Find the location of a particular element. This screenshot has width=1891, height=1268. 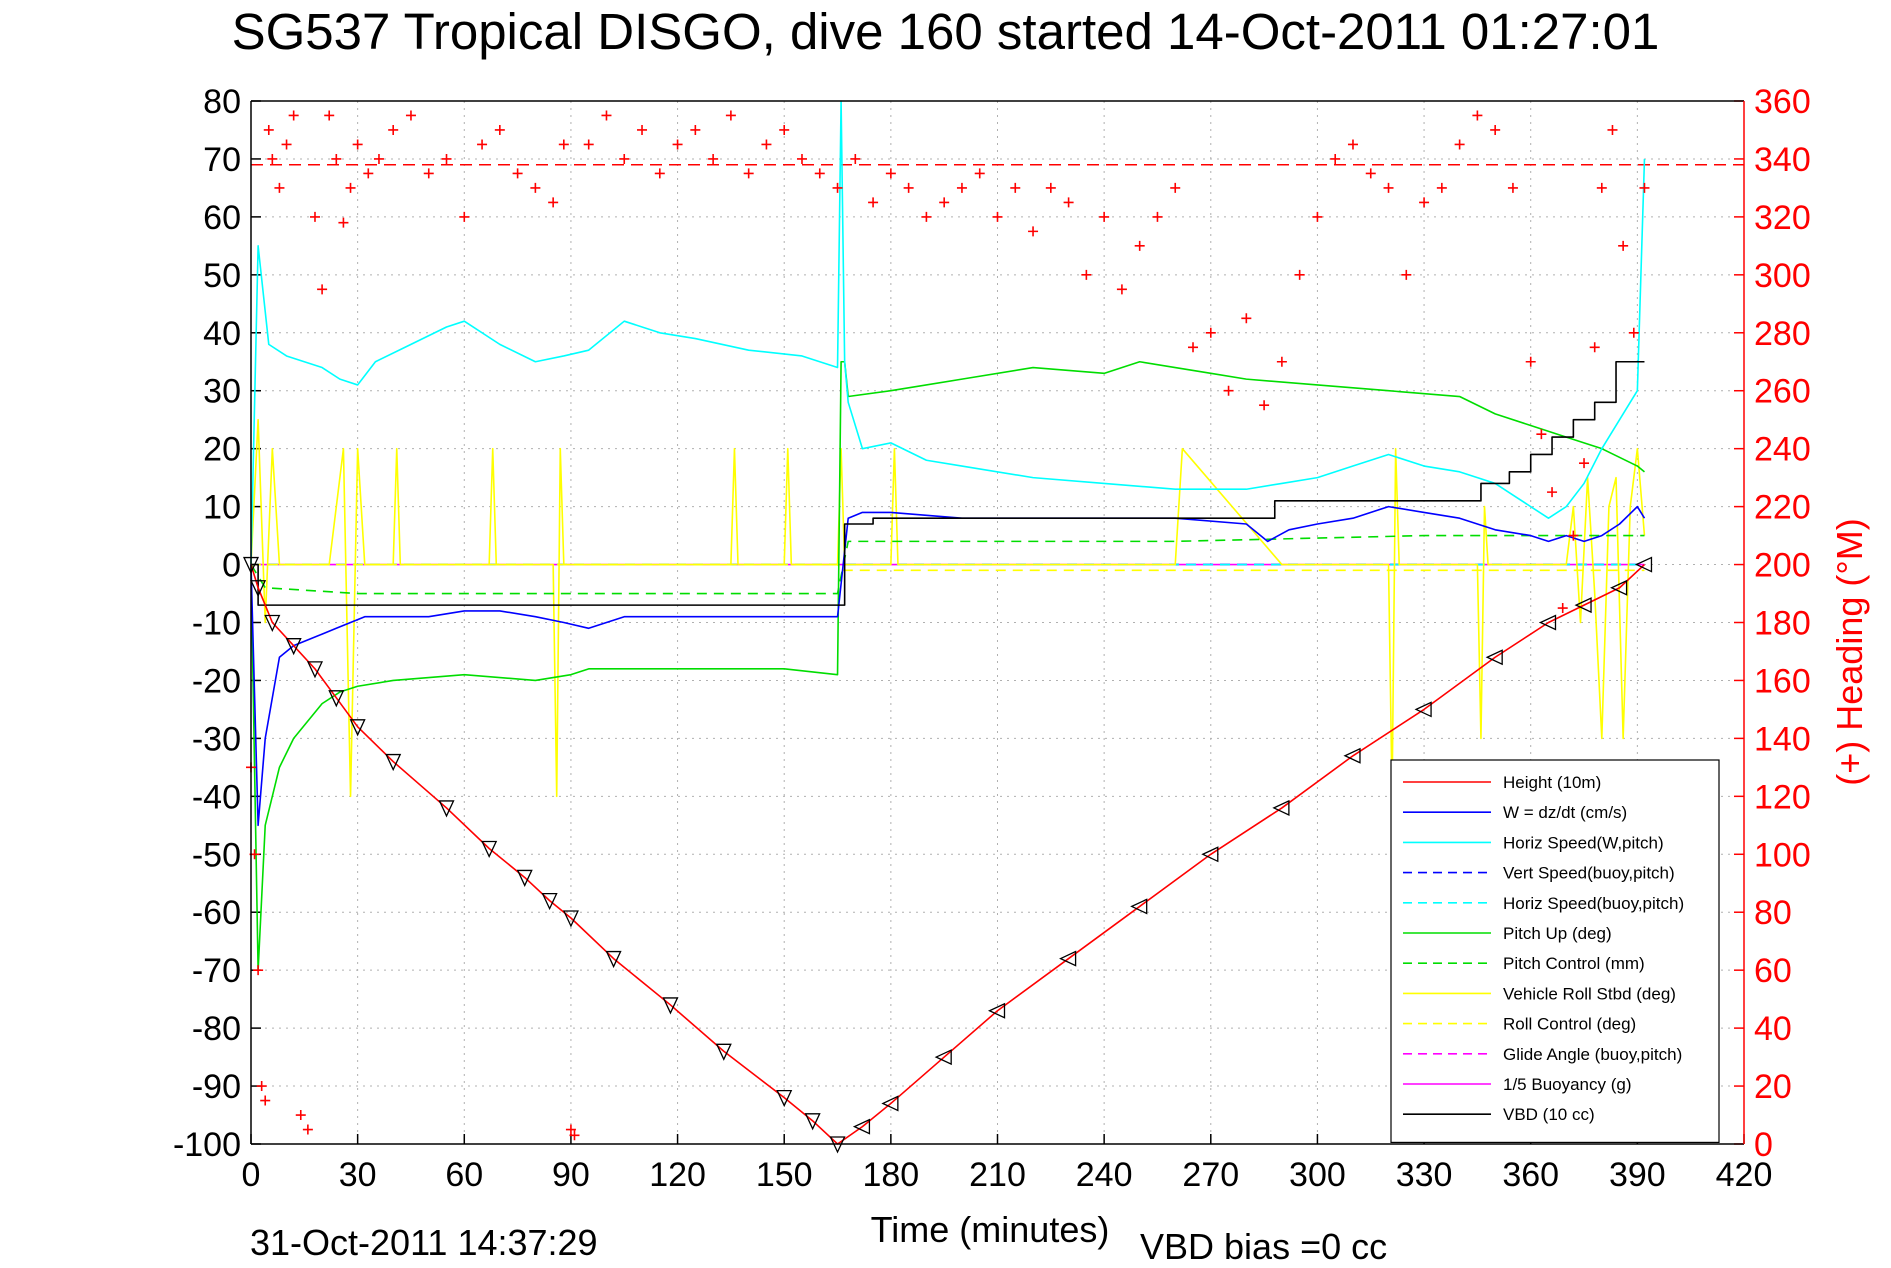

y-tick-label: 70 is located at coordinates (222, 160).